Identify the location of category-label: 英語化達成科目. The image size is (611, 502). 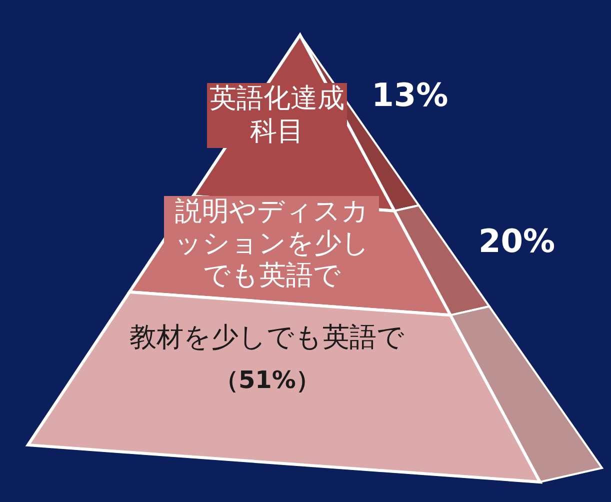
(276, 115).